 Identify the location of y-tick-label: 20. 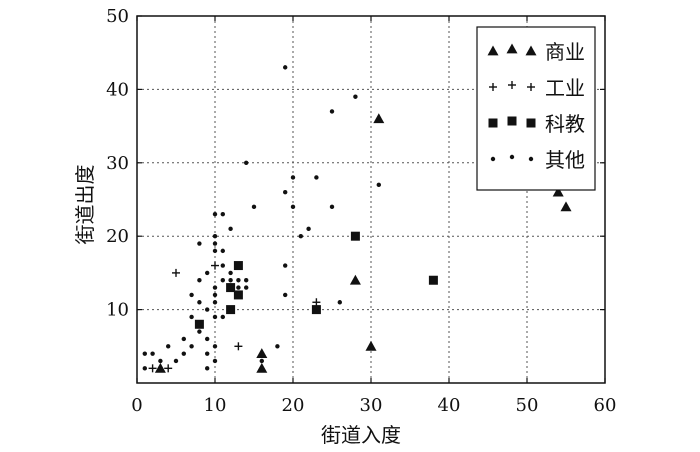
(117, 236).